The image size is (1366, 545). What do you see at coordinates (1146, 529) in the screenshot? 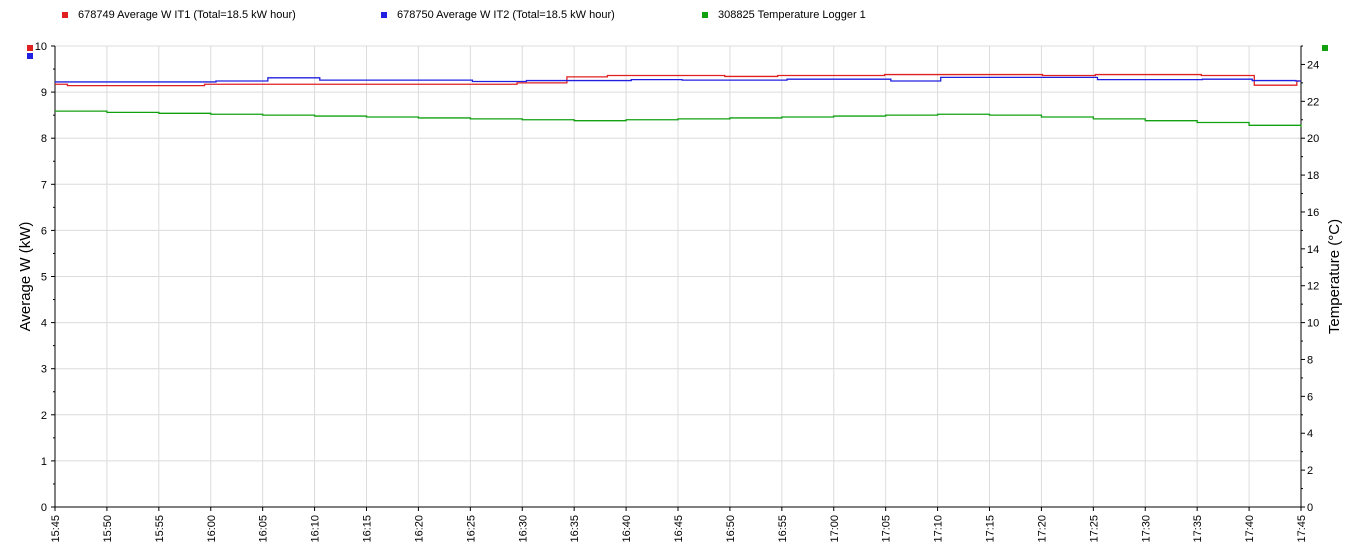
I see `x-tick-label: 17:30` at bounding box center [1146, 529].